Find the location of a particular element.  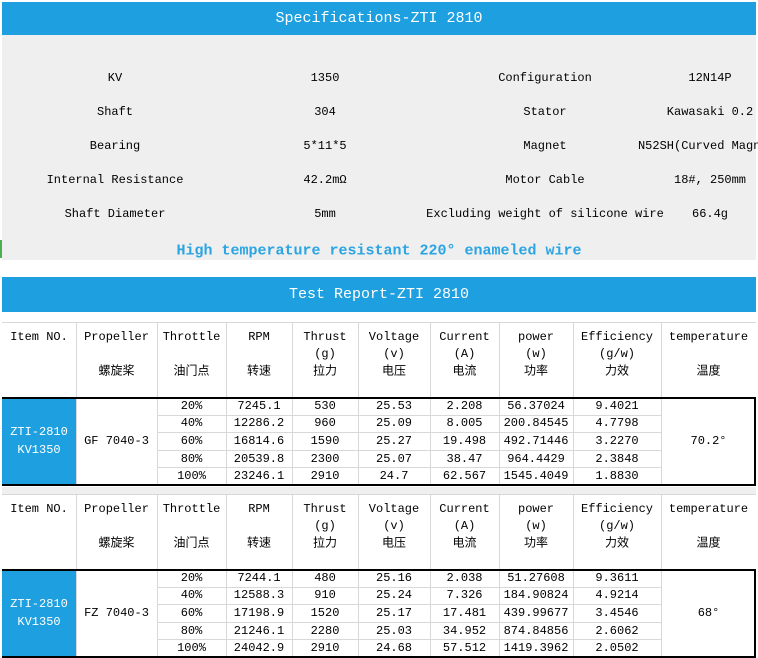

cell: 492.71446 is located at coordinates (536, 441).